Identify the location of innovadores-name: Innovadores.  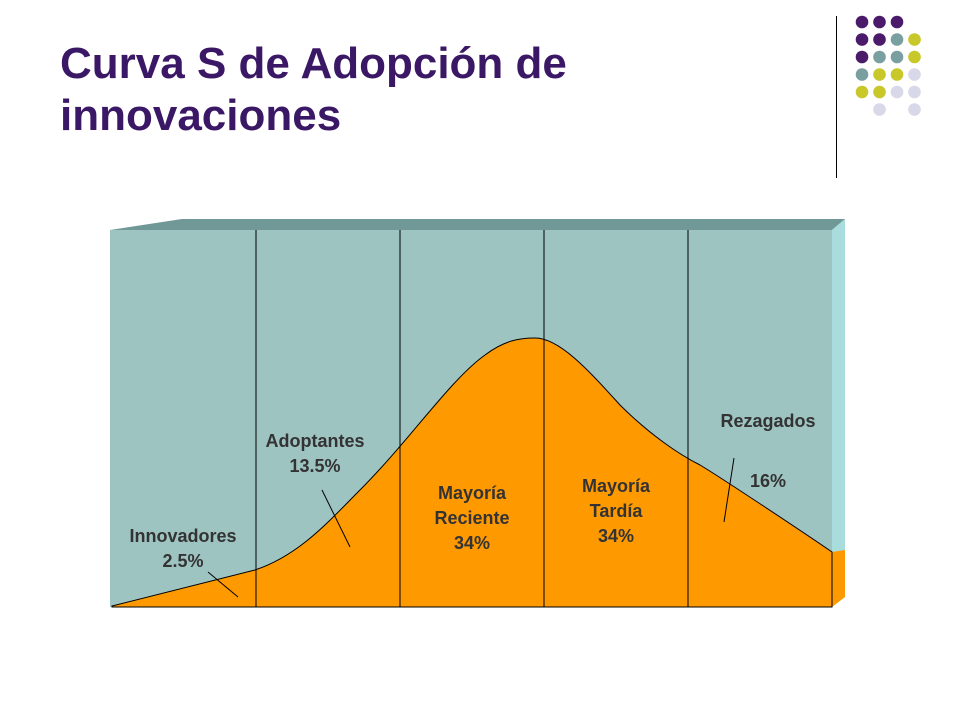
(183, 536).